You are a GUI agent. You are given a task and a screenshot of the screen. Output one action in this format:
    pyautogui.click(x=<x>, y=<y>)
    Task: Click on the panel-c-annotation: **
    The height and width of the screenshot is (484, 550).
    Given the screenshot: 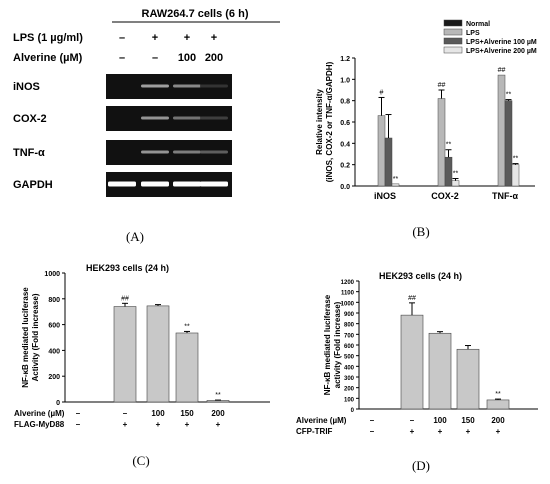 What is the action you would take?
    pyautogui.click(x=187, y=326)
    